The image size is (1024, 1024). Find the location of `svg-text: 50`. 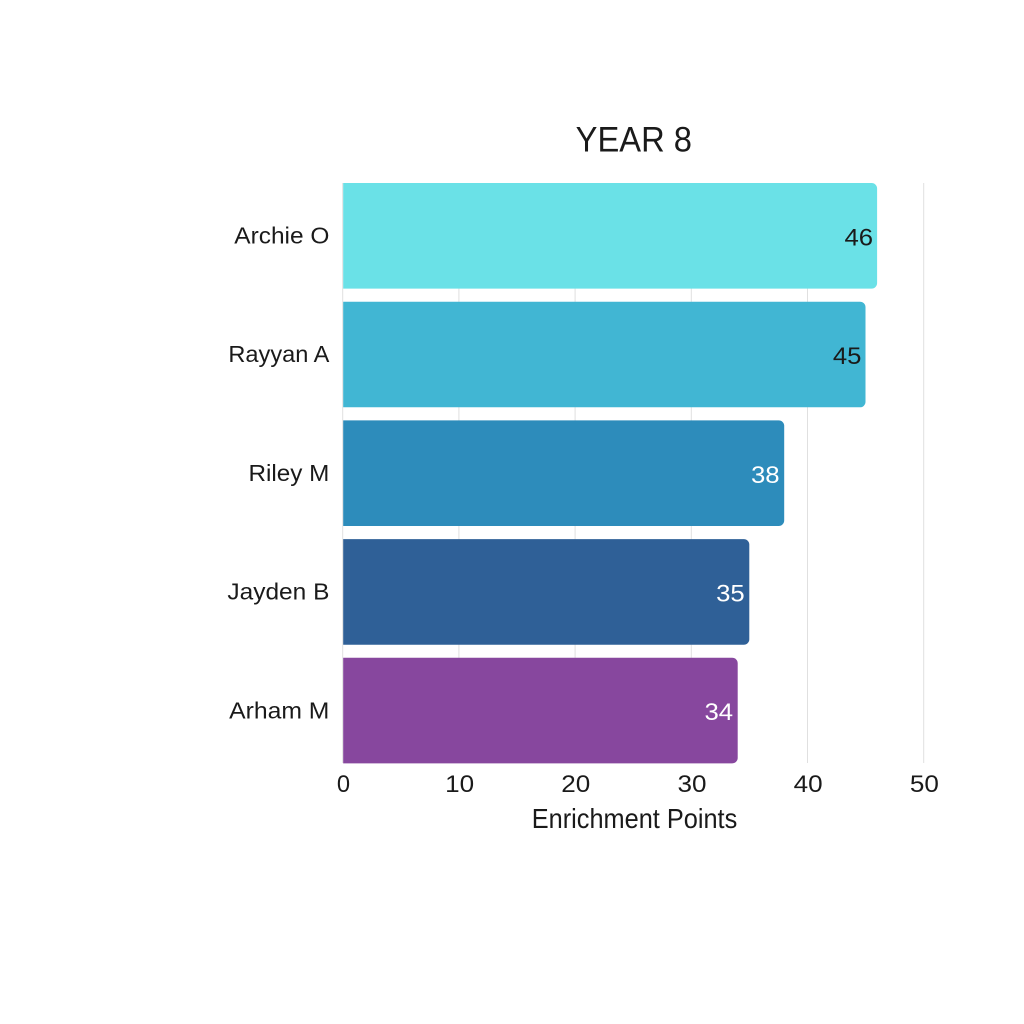

svg-text: 50 is located at coordinates (924, 784).